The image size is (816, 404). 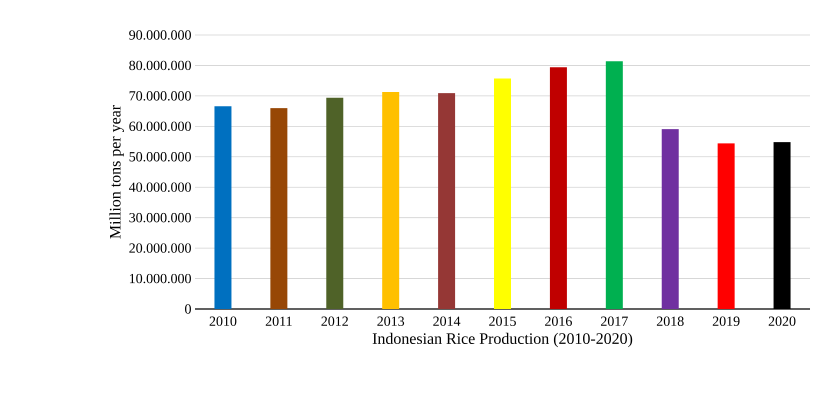 What do you see at coordinates (160, 35) in the screenshot?
I see `y-tick-label: 90.000.000` at bounding box center [160, 35].